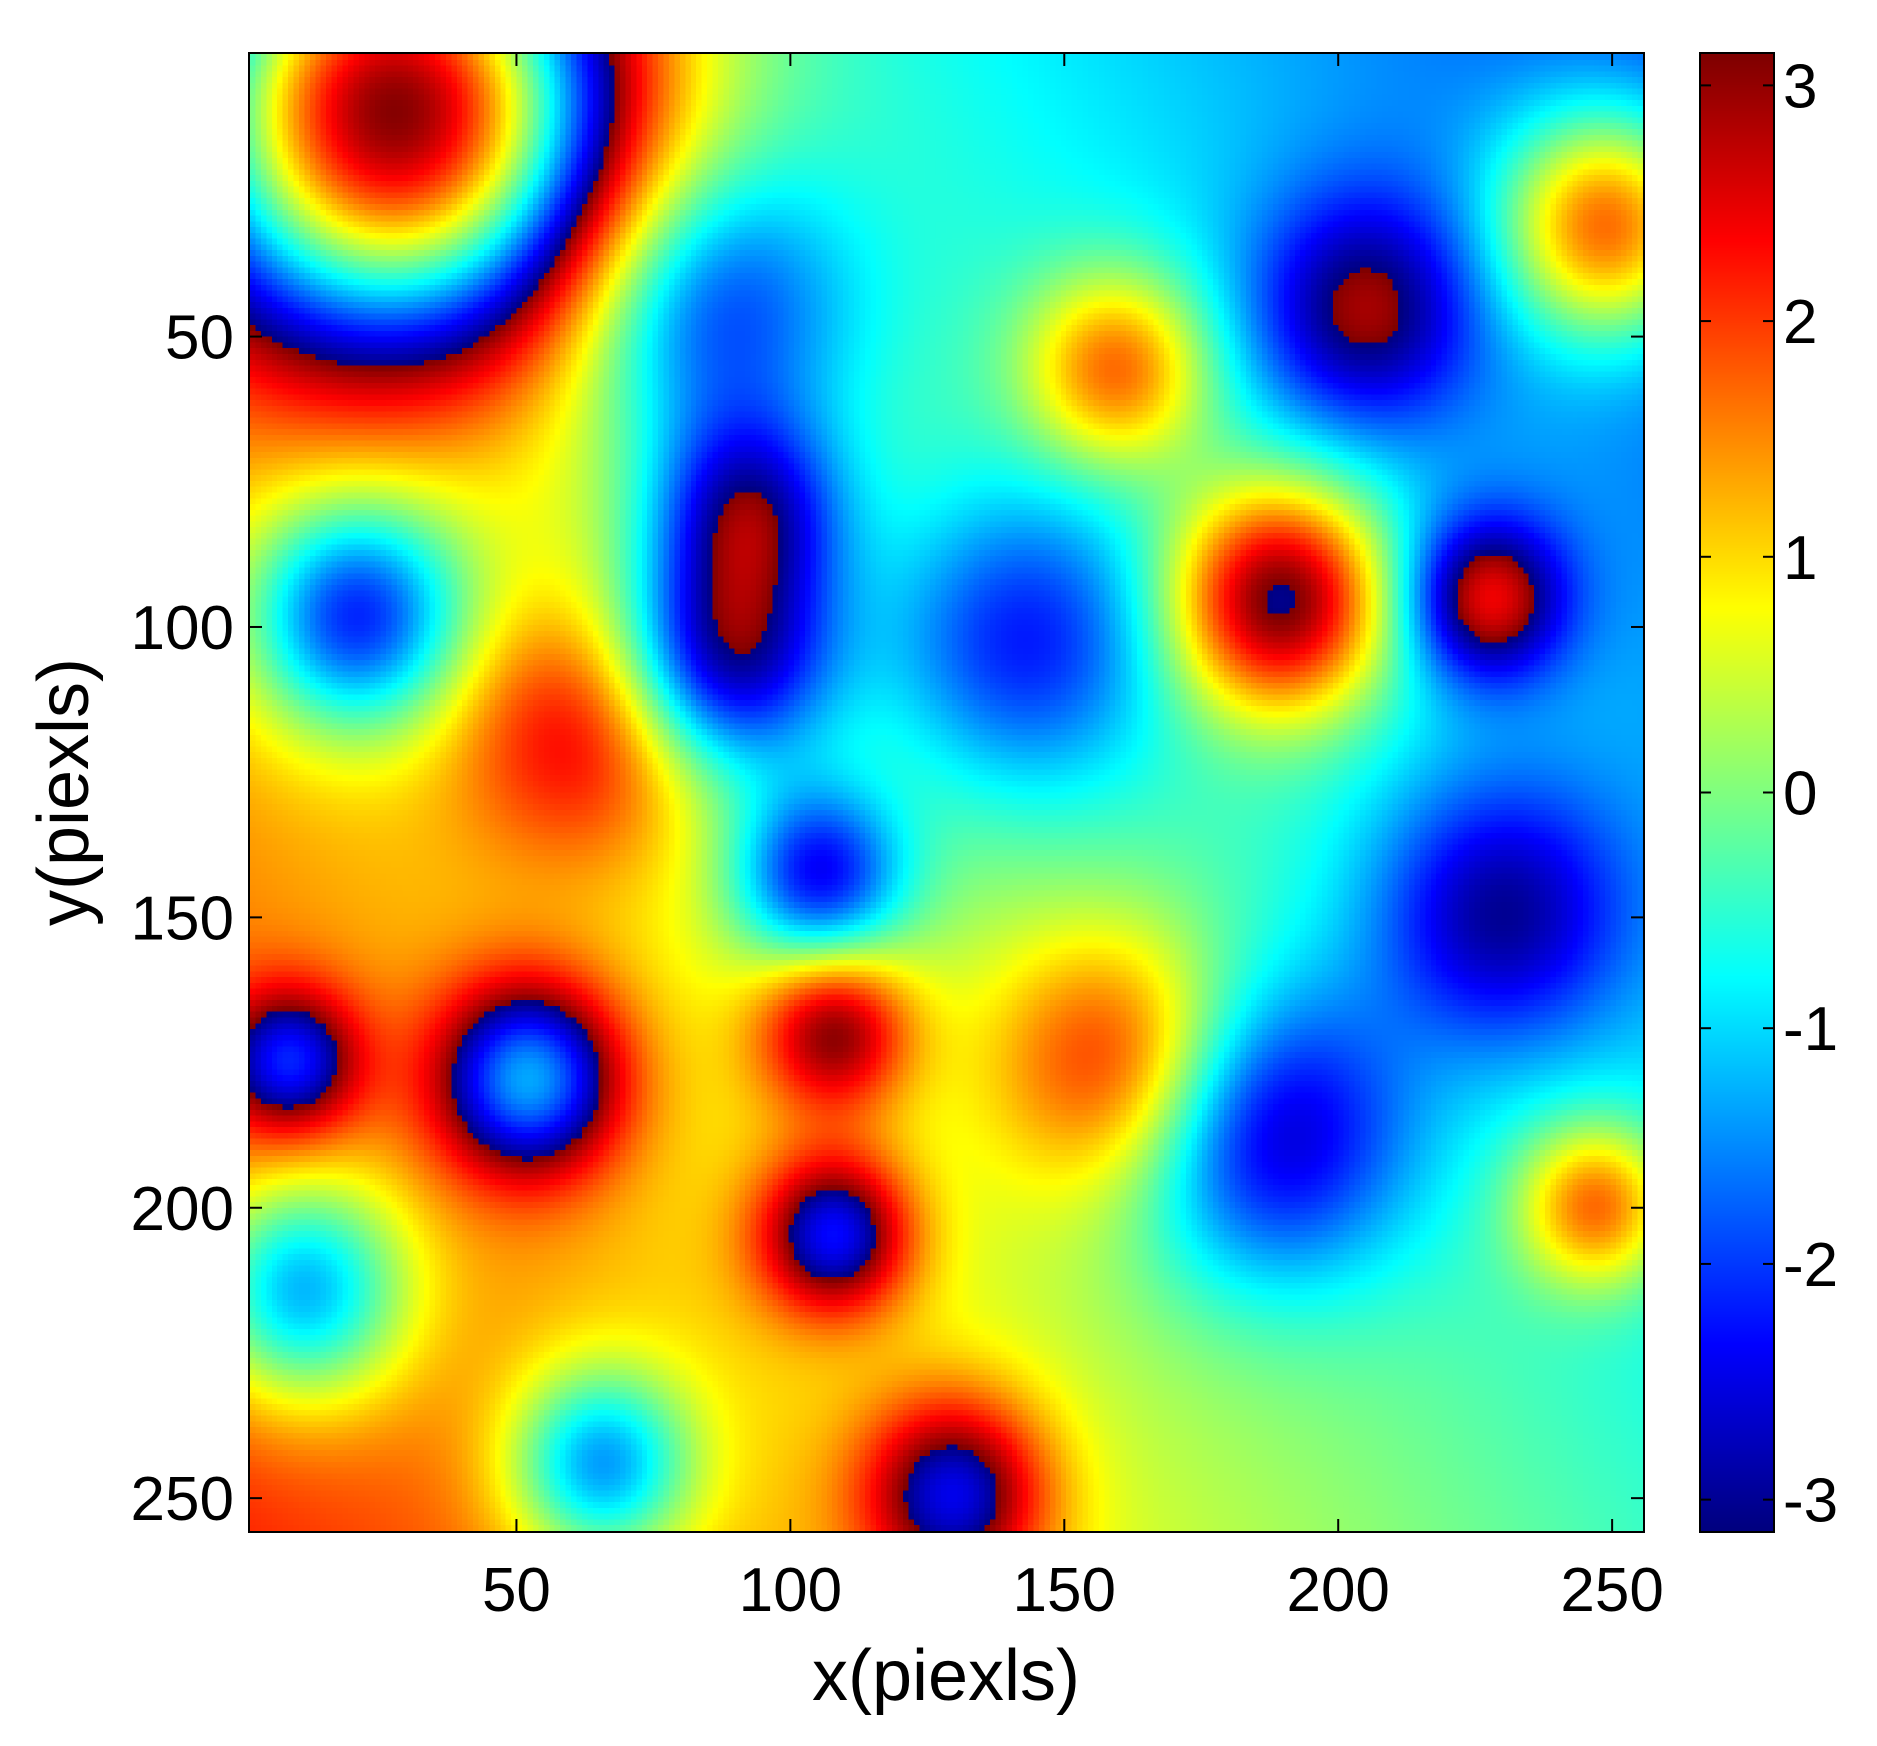 The image size is (1877, 1746). What do you see at coordinates (182, 1209) in the screenshot?
I see `y-tick-label-200: 200` at bounding box center [182, 1209].